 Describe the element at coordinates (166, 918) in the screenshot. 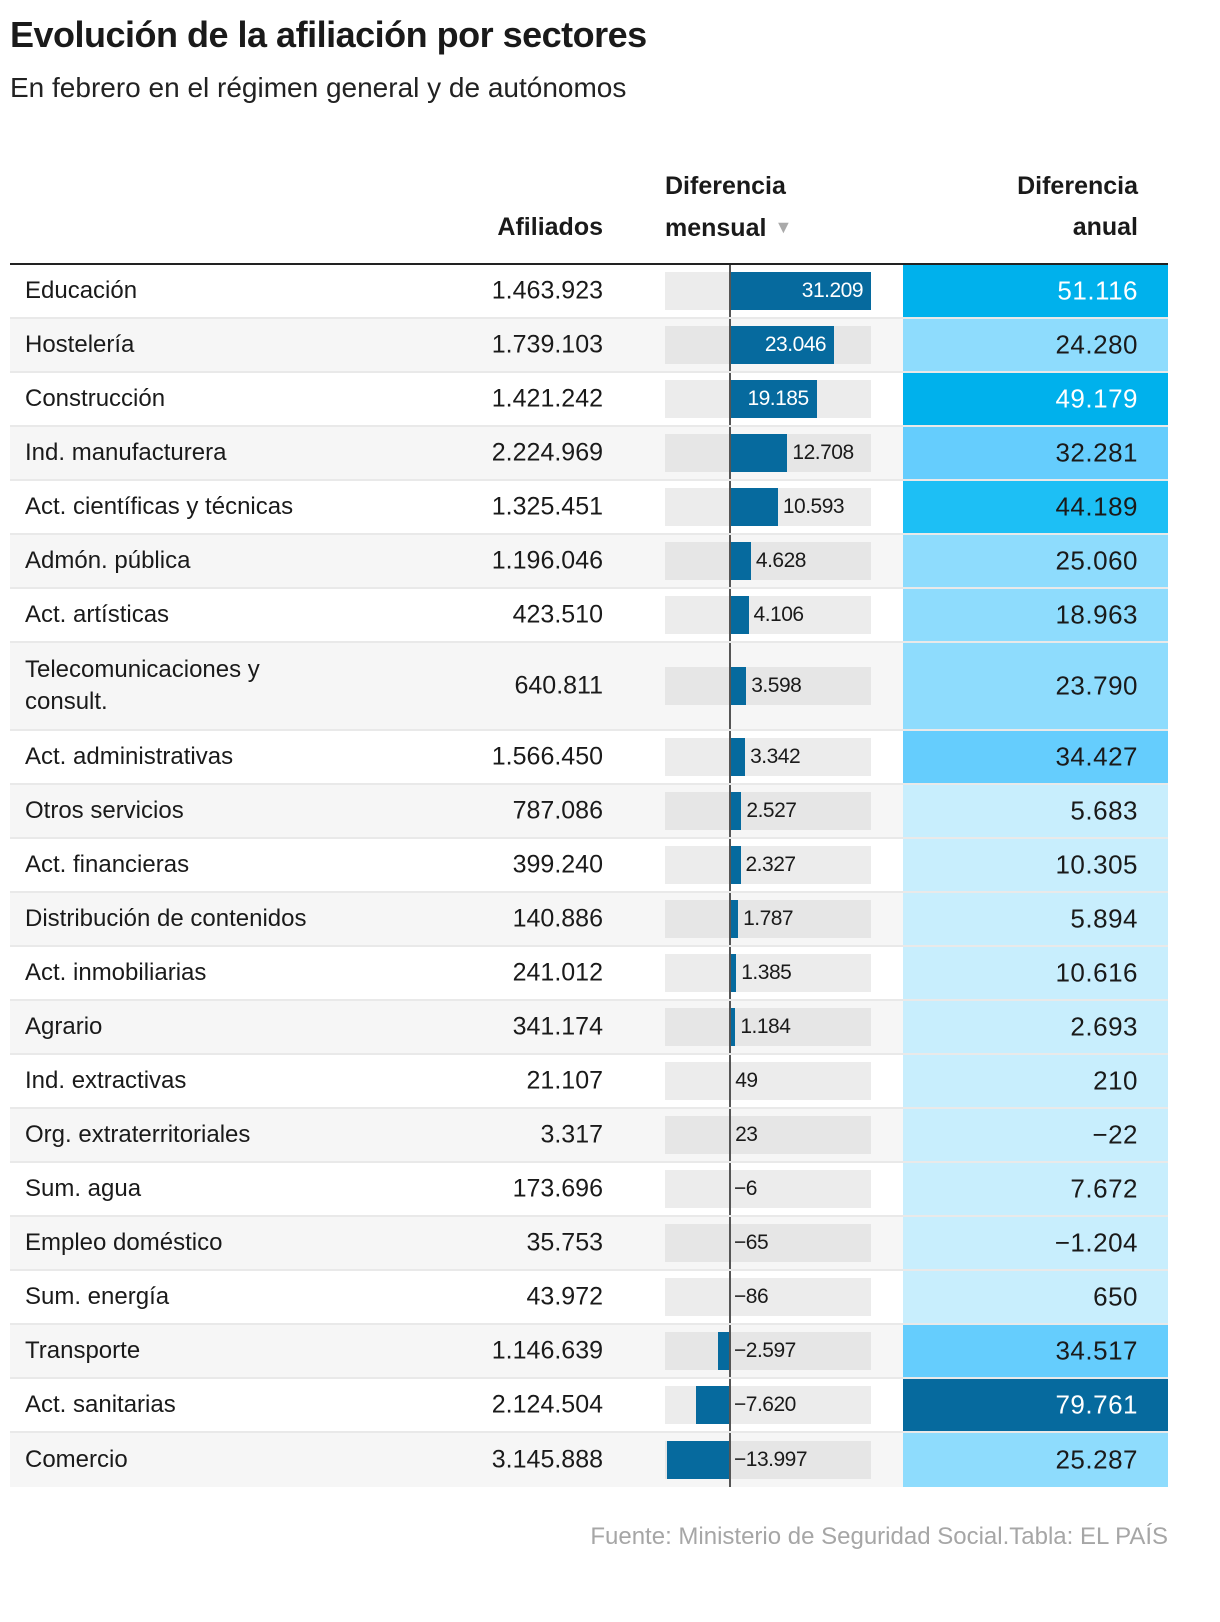

I see `sector-name: Distribución de contenidos` at that location.